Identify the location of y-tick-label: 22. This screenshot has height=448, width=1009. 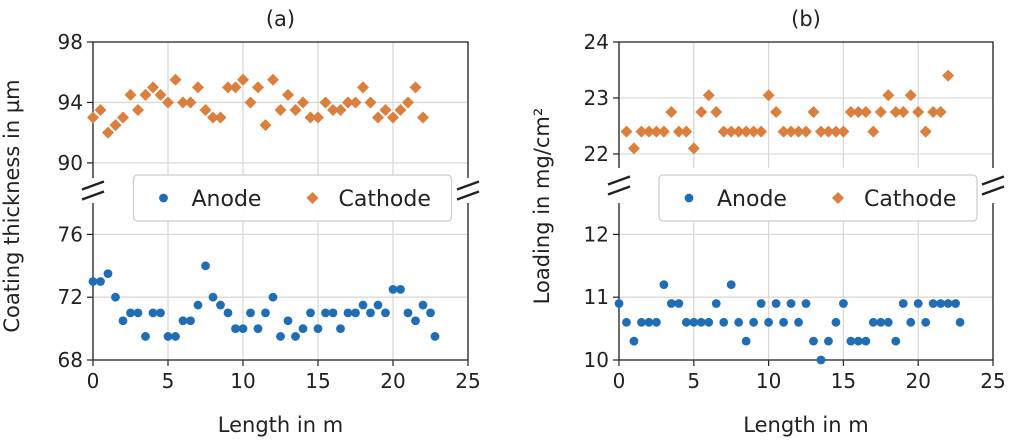
(596, 154).